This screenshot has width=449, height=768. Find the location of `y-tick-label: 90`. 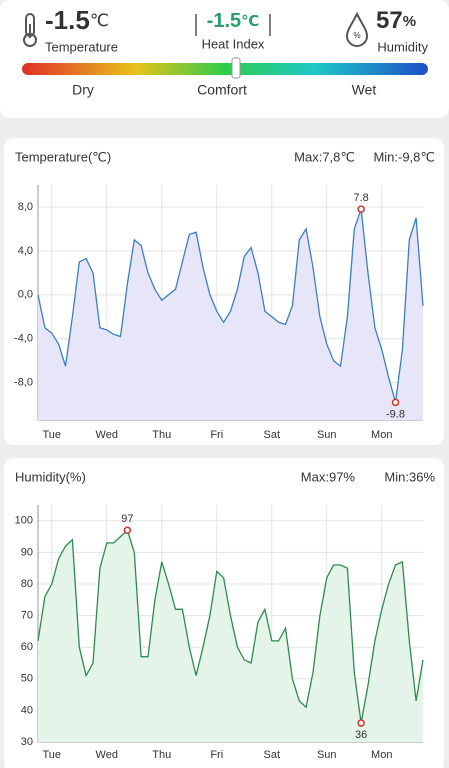

y-tick-label: 90 is located at coordinates (27, 552).